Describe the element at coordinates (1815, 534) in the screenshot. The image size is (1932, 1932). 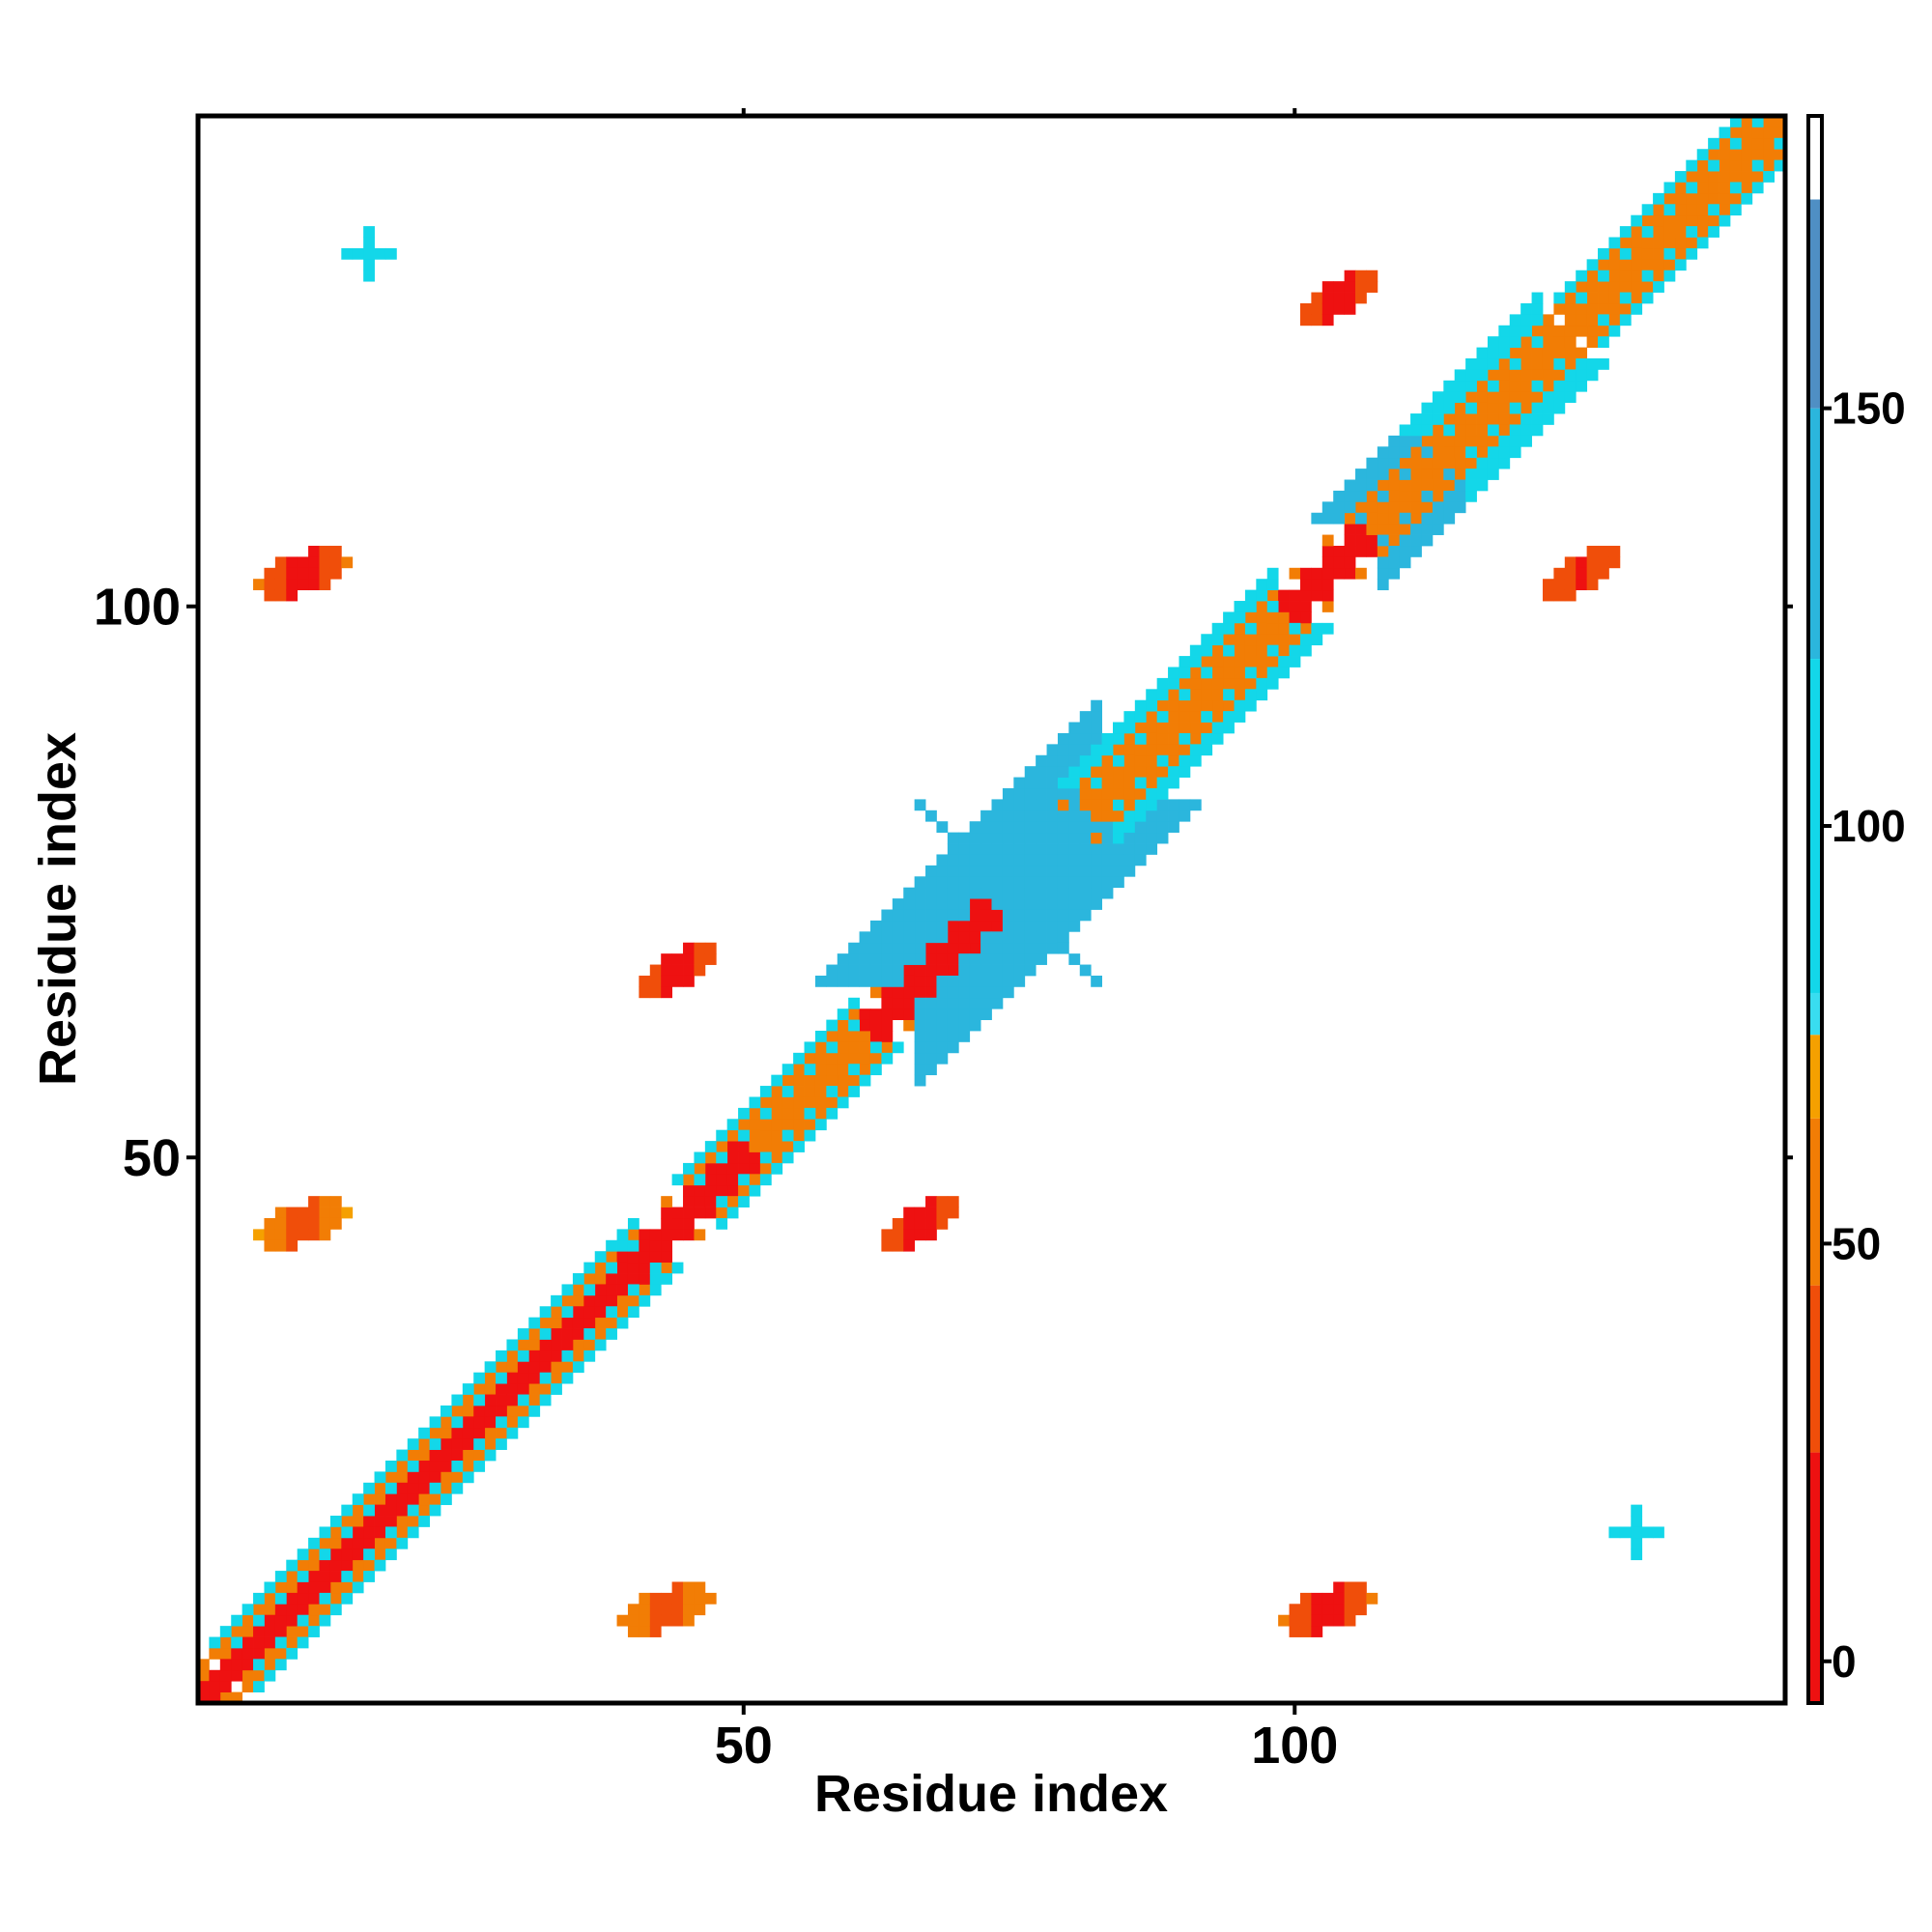
I see `colorbar-band` at that location.